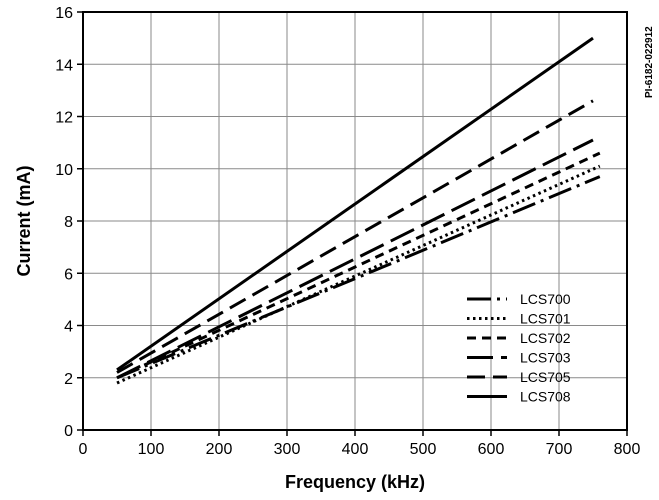  What do you see at coordinates (68, 431) in the screenshot?
I see `y-tick-label: 0` at bounding box center [68, 431].